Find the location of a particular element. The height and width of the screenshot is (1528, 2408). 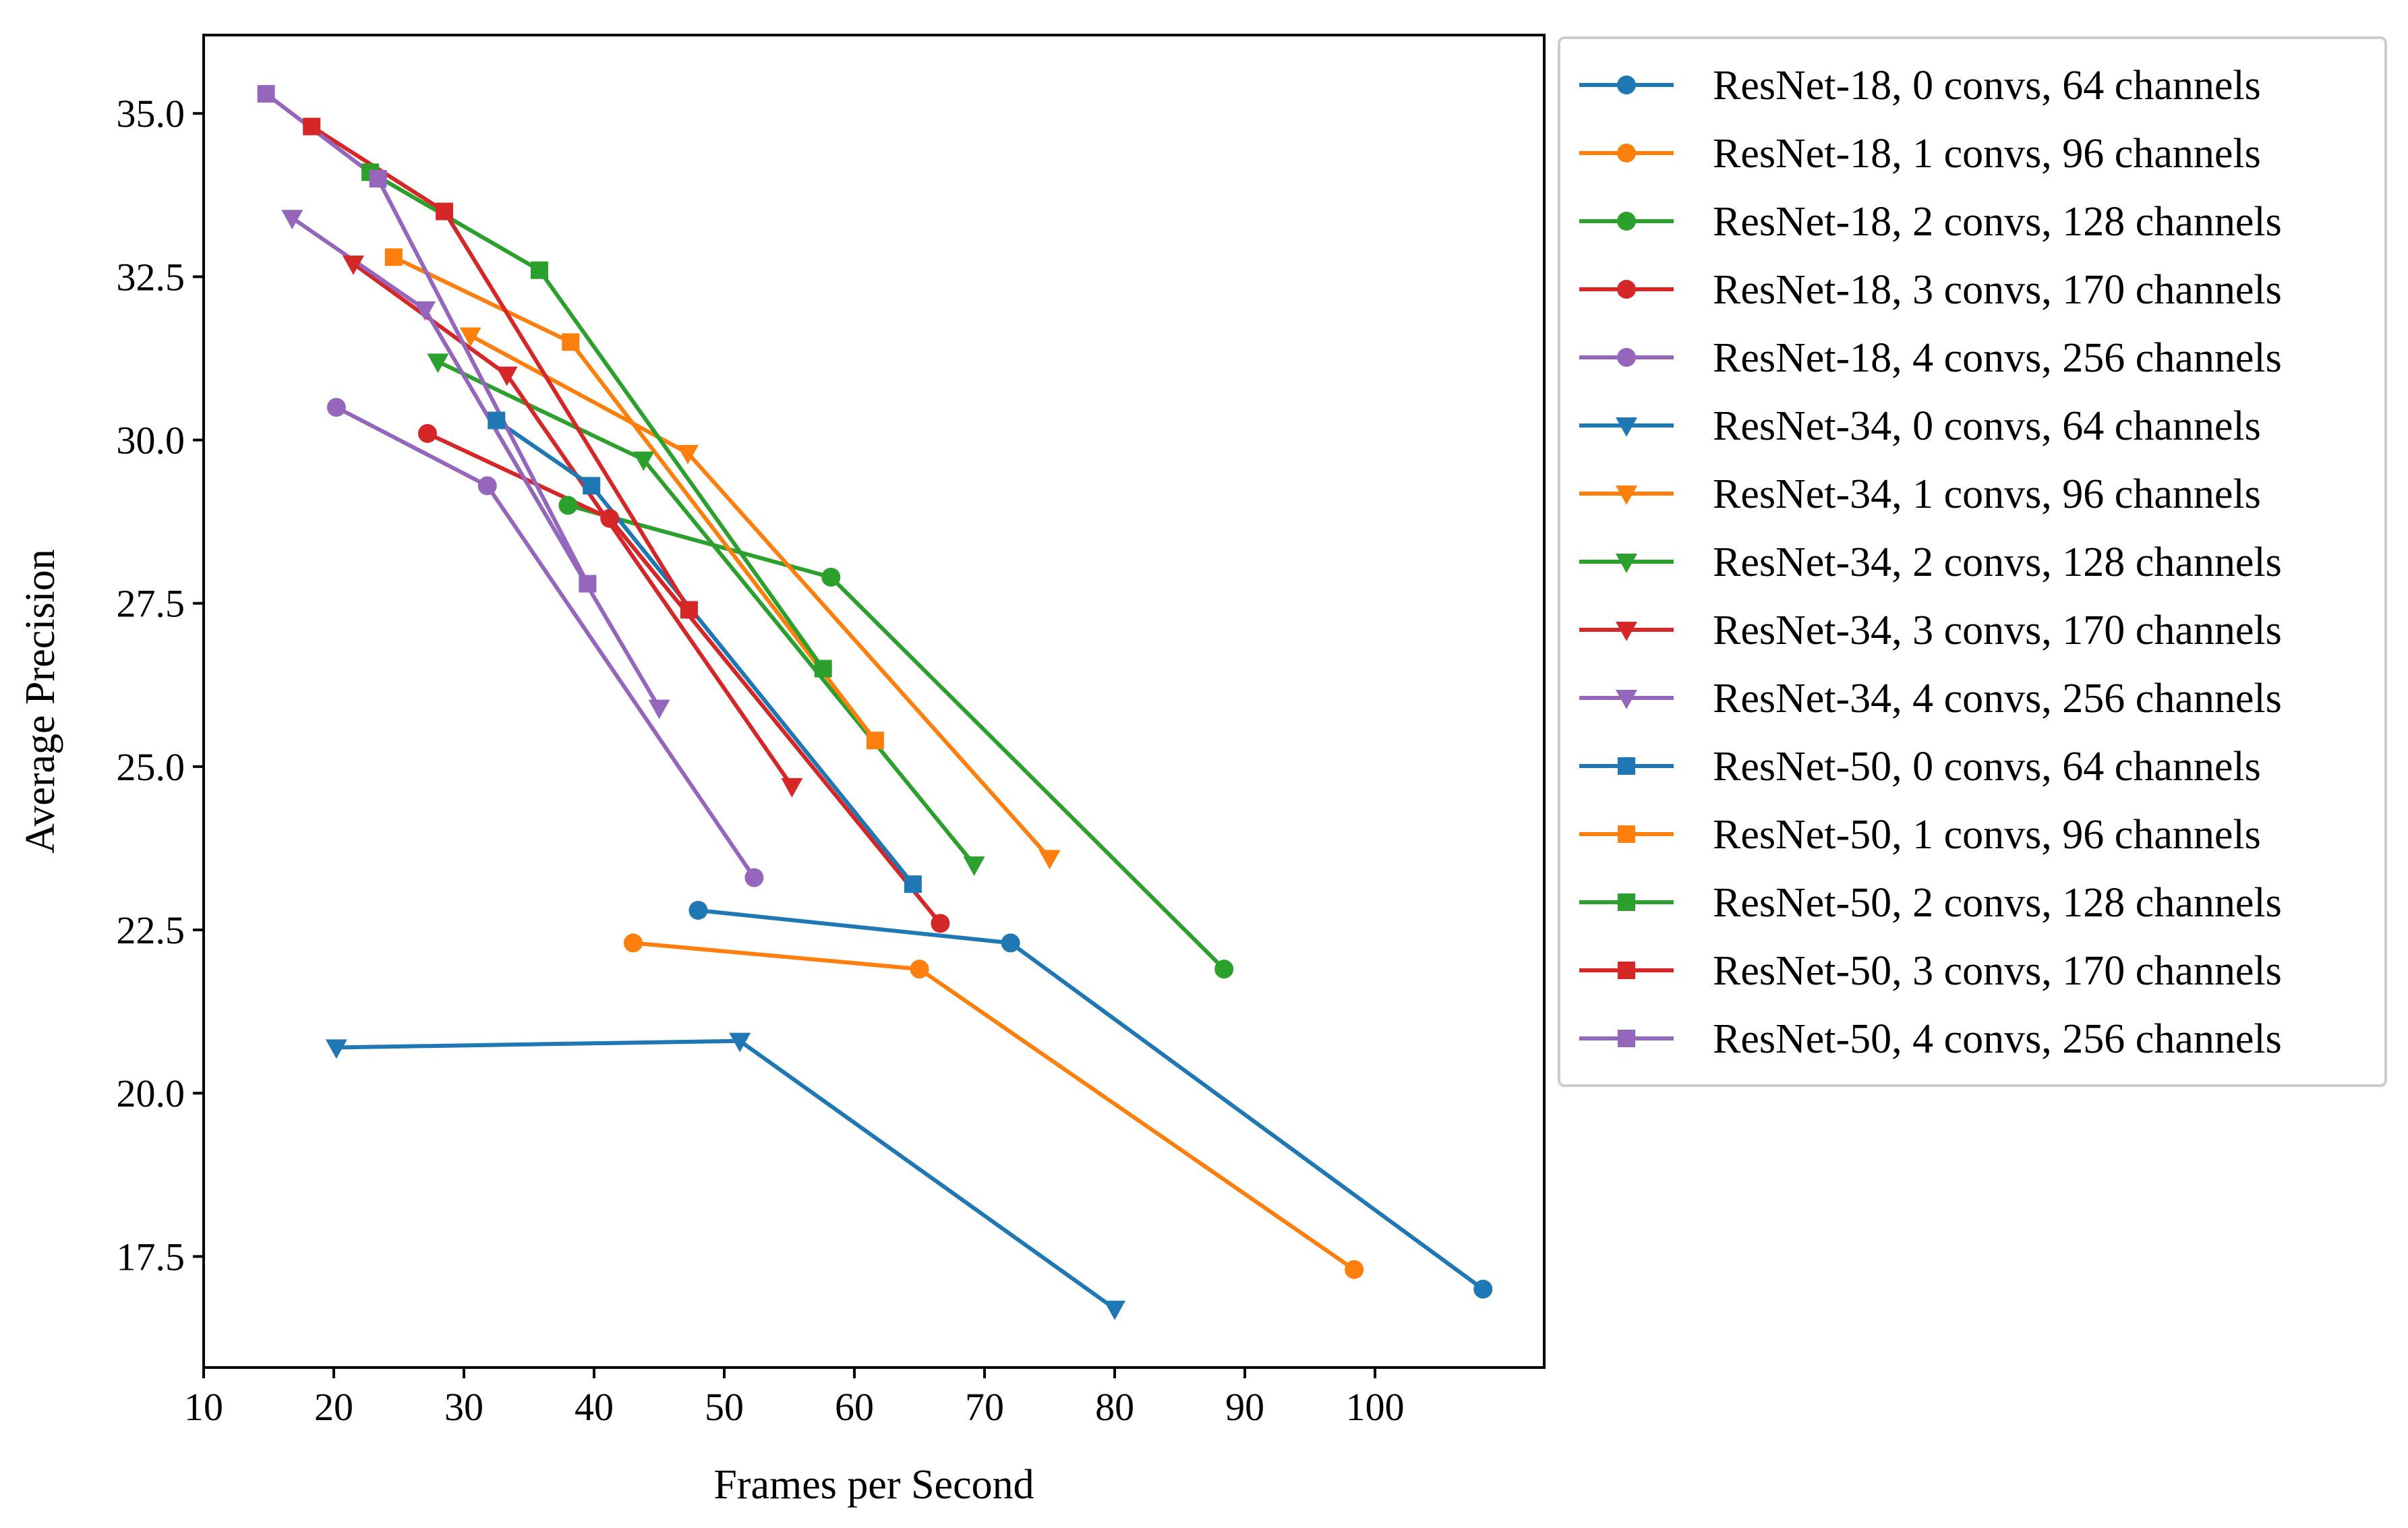

x-tick-label-1: 10 is located at coordinates (203, 1407).